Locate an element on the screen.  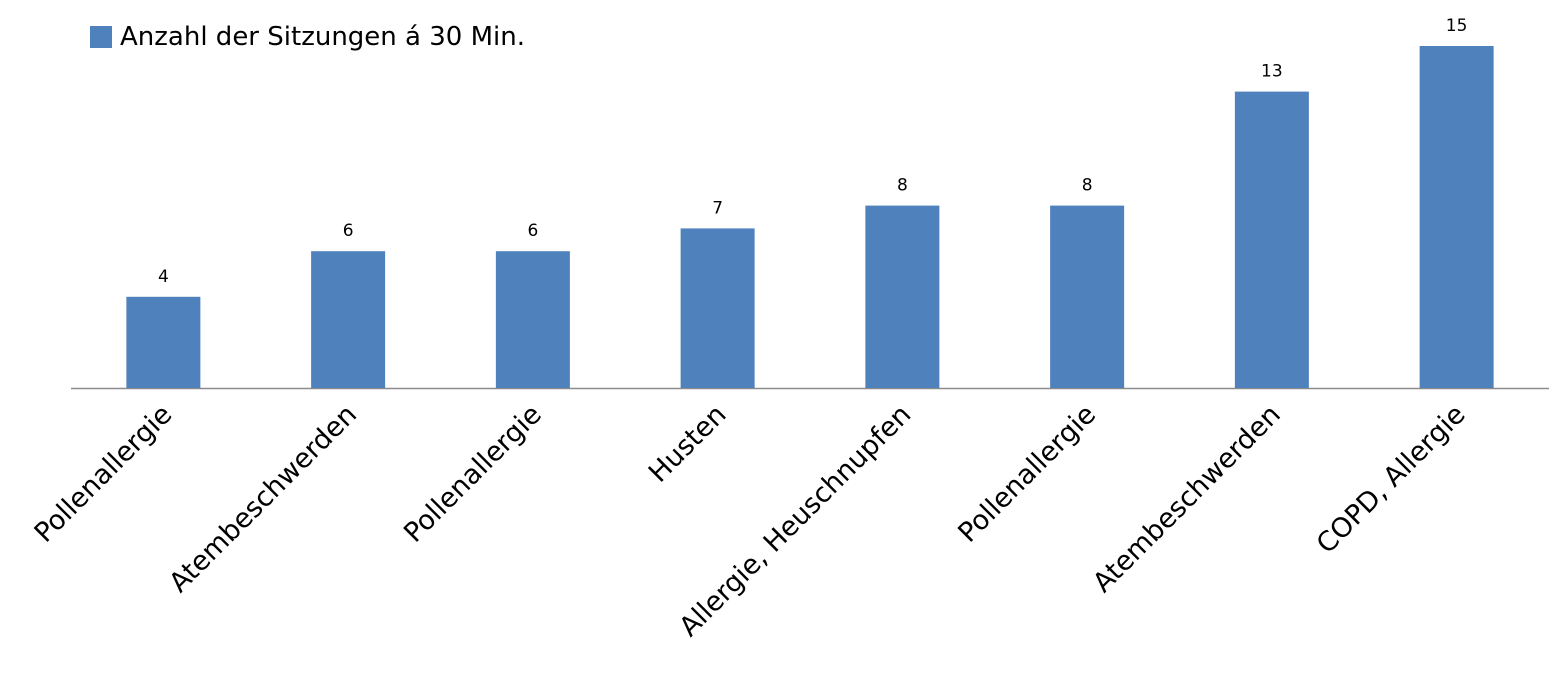
legend: Anzahl der Sitzungen á 30 Min. is located at coordinates (307, 37).